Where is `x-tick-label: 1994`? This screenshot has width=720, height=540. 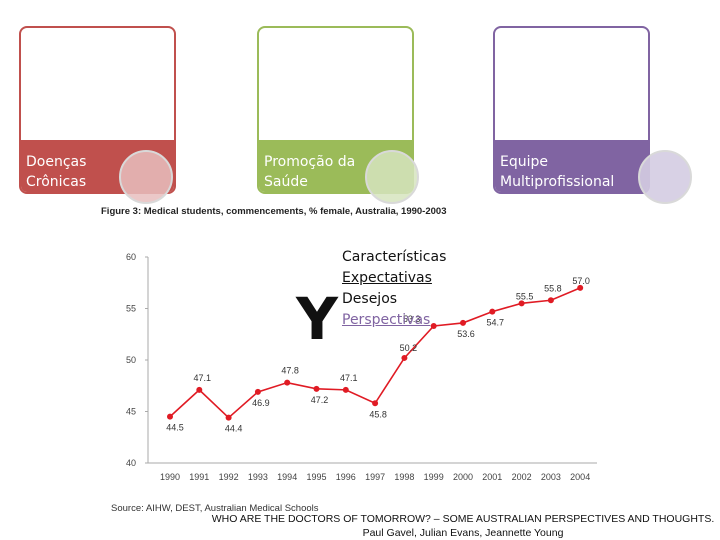 x-tick-label: 1994 is located at coordinates (287, 477).